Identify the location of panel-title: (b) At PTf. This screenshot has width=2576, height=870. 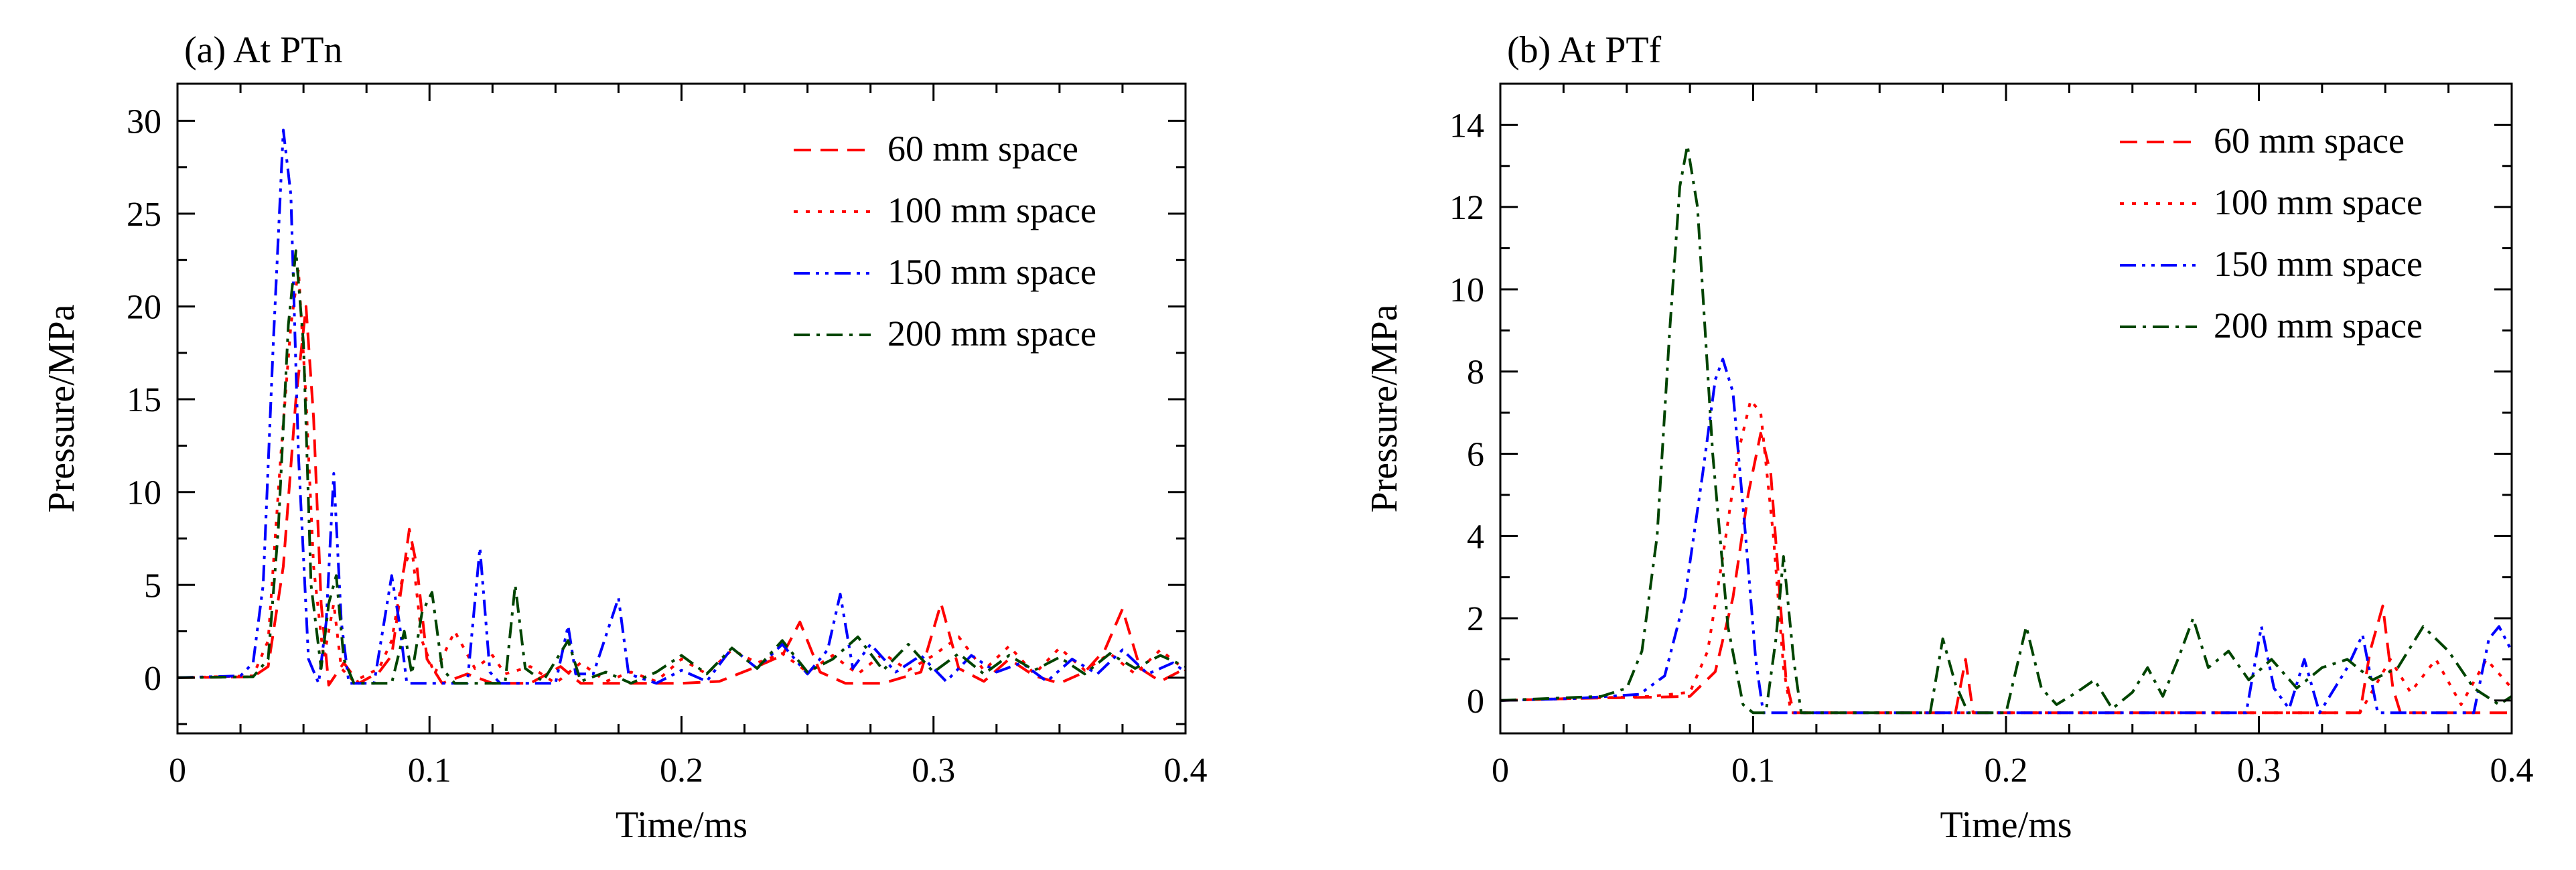
(1584, 50).